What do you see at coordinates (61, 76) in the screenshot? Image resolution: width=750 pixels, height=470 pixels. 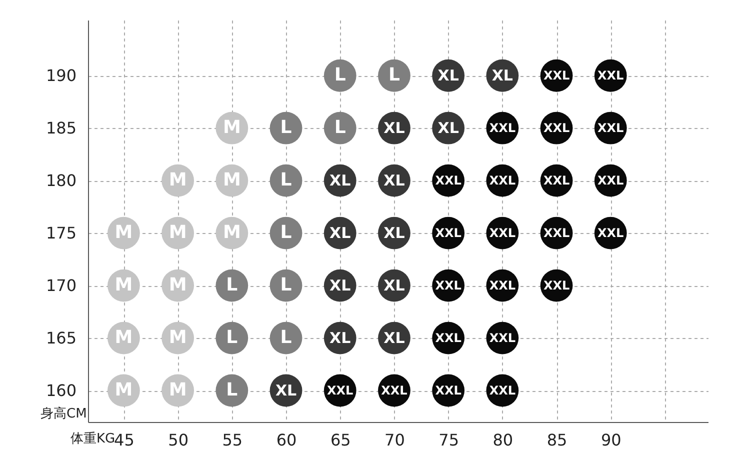 I see `y-tick-label: 190` at bounding box center [61, 76].